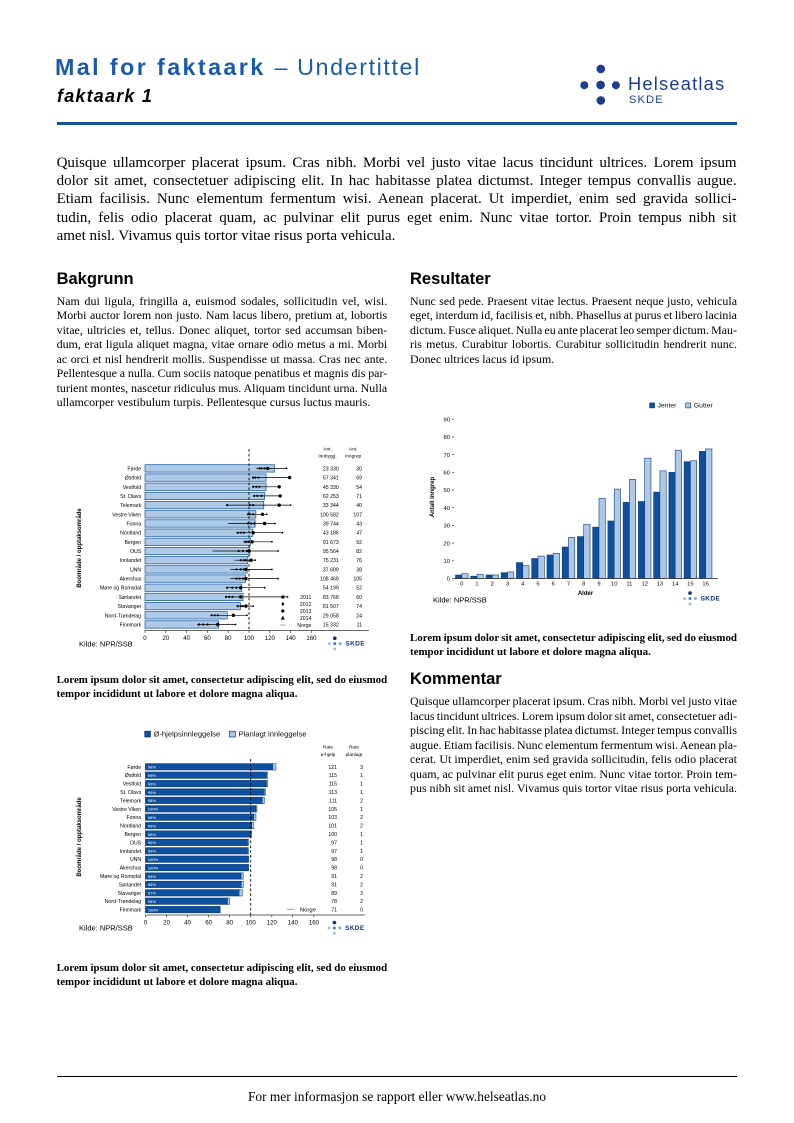  What do you see at coordinates (126, 515) in the screenshot?
I see `svg-text: Vestre Viken` at bounding box center [126, 515].